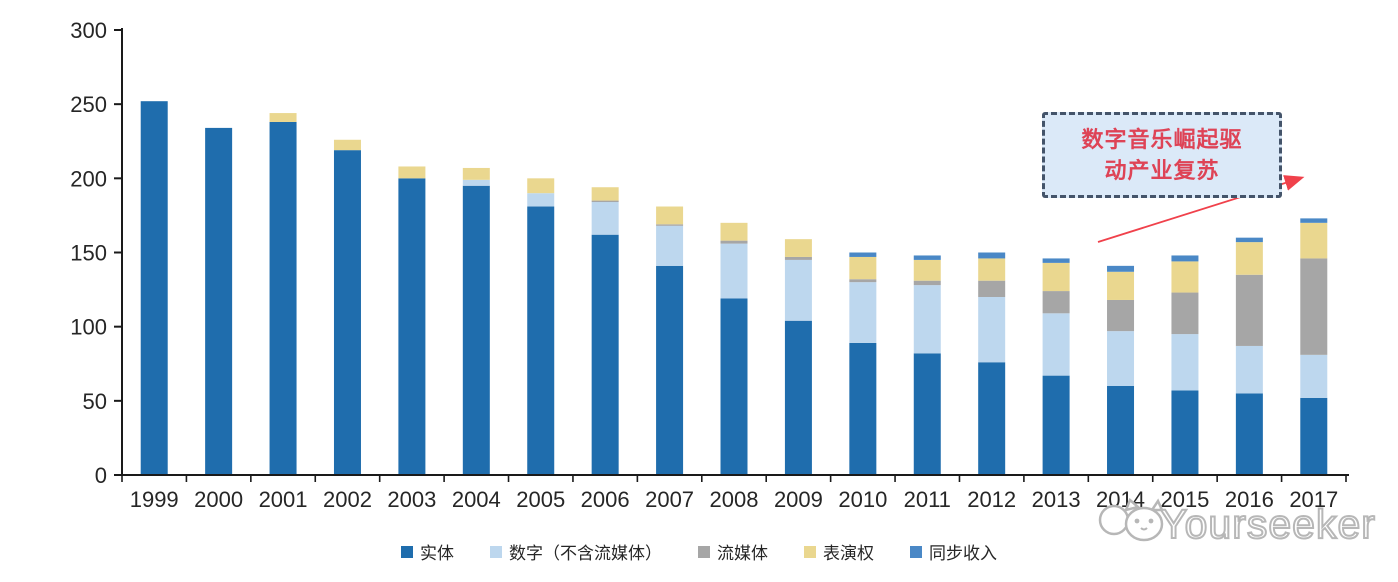  I want to click on cat-logo-icon, so click(1131, 519).